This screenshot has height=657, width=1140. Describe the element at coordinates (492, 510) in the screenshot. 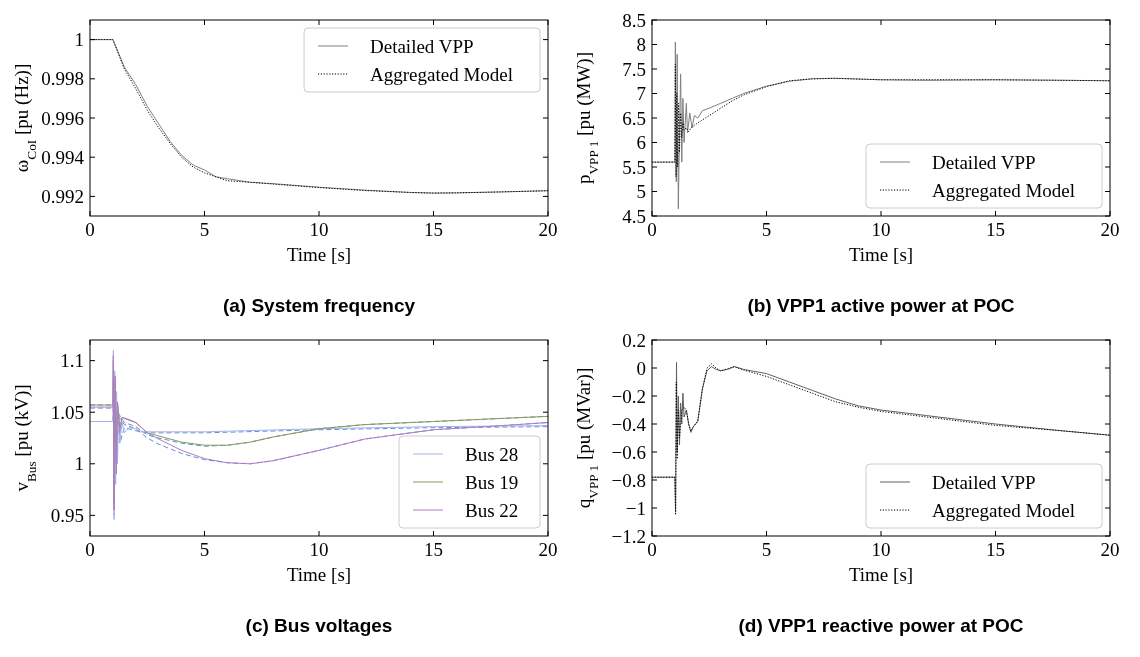

I see `legend-label: Bus 22` at that location.